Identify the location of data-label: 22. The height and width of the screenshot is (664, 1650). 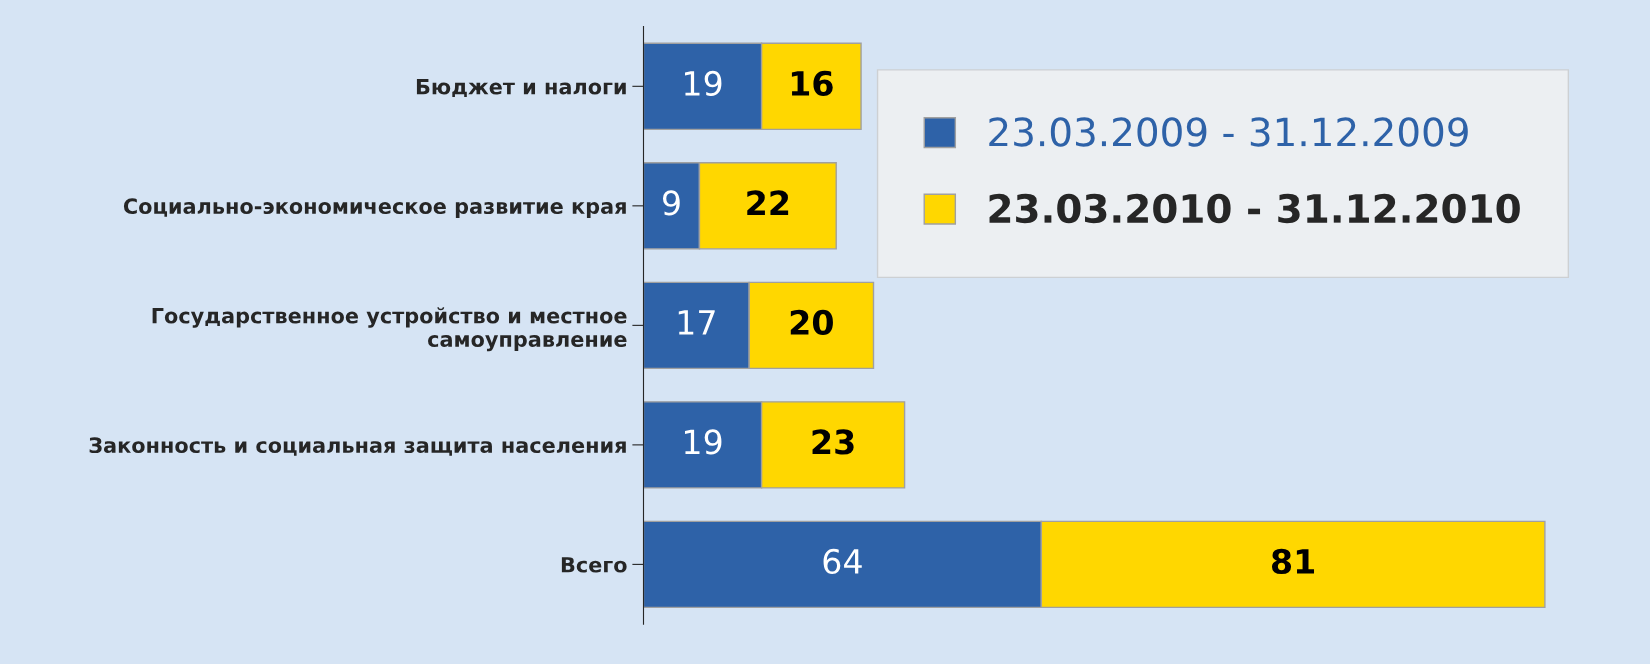
(768, 203).